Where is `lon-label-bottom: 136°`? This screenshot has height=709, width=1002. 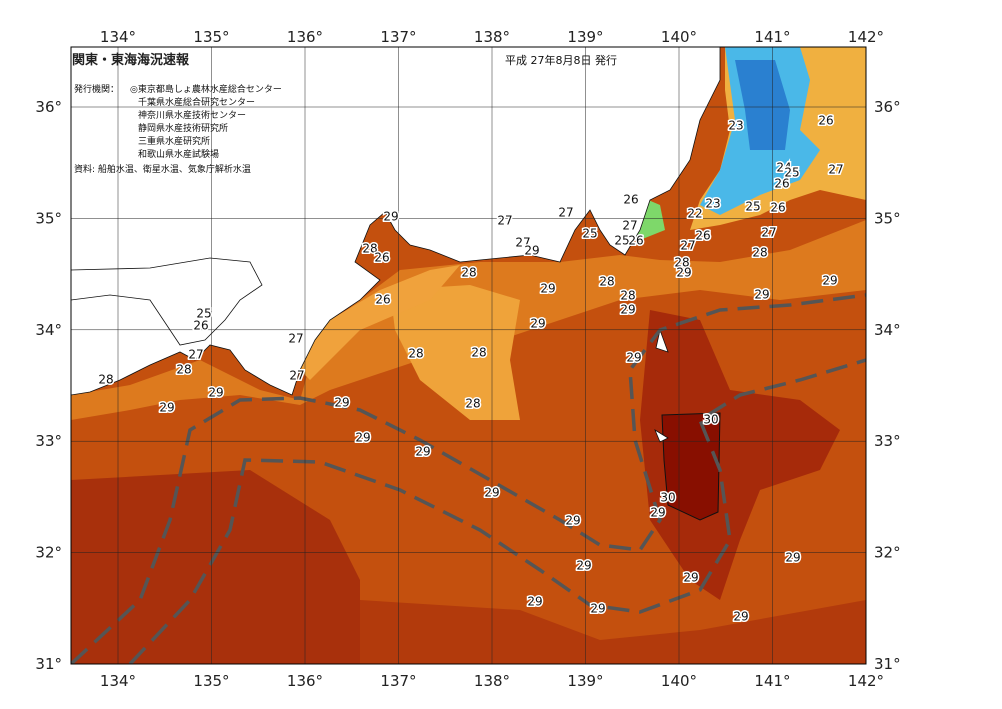
lon-label-bottom: 136° is located at coordinates (305, 681).